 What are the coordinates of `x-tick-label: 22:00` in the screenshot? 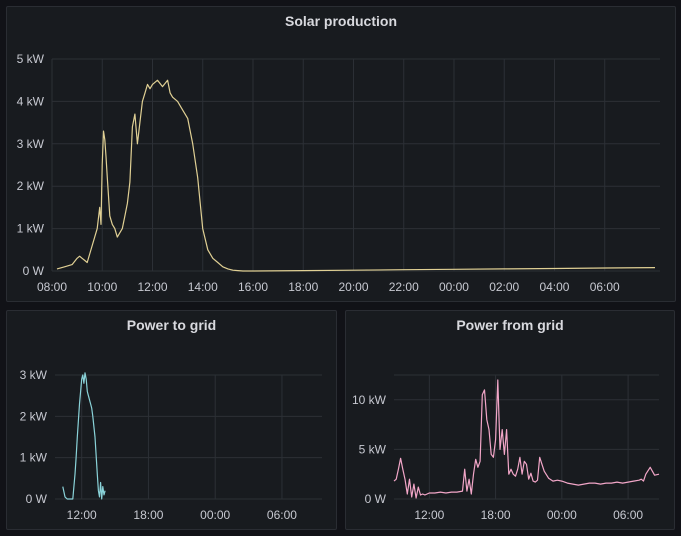 It's located at (404, 287).